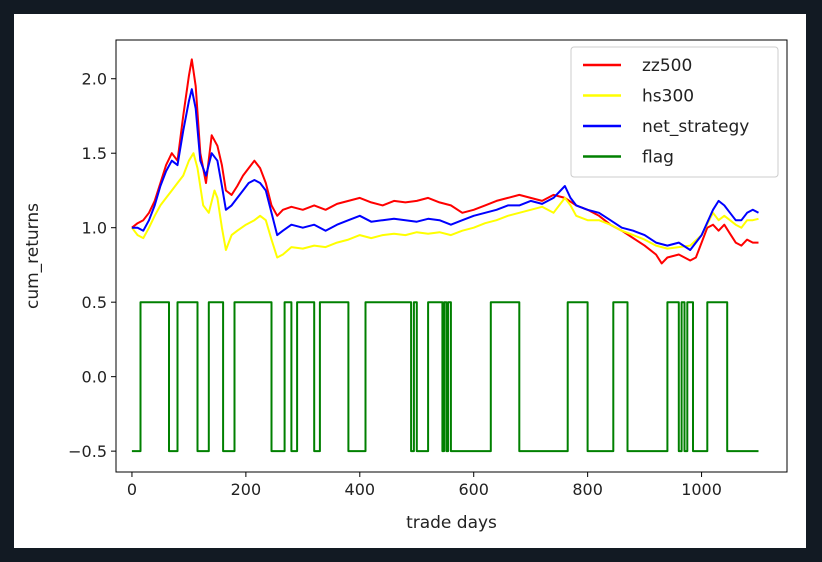 This screenshot has width=822, height=562. I want to click on y-axis-label: cum_returns, so click(33, 256).